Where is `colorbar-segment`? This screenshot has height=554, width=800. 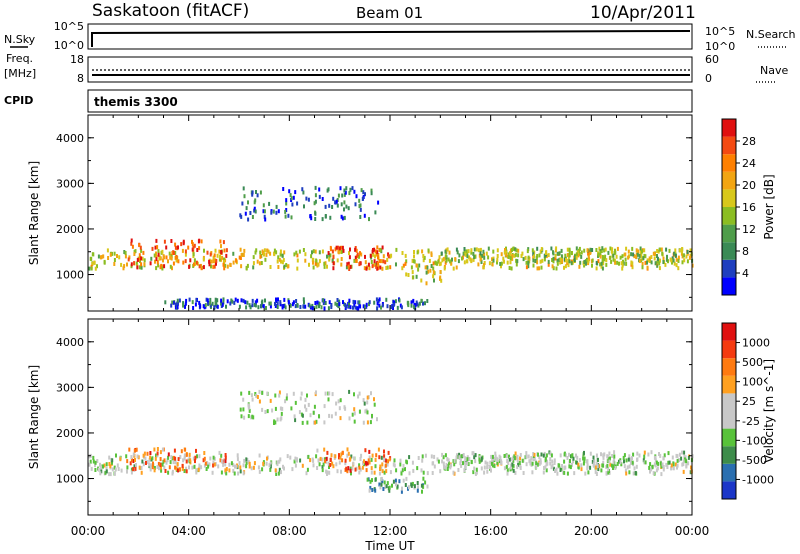 colorbar-segment is located at coordinates (729, 402).